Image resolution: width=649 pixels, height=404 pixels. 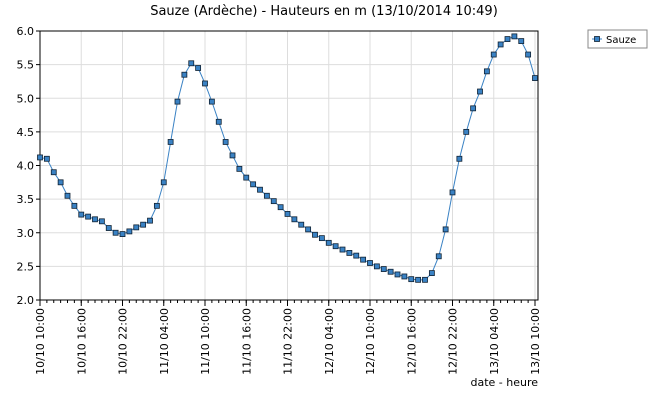 I want to click on x-tick-label: 13/10 10:00, so click(x=535, y=341).